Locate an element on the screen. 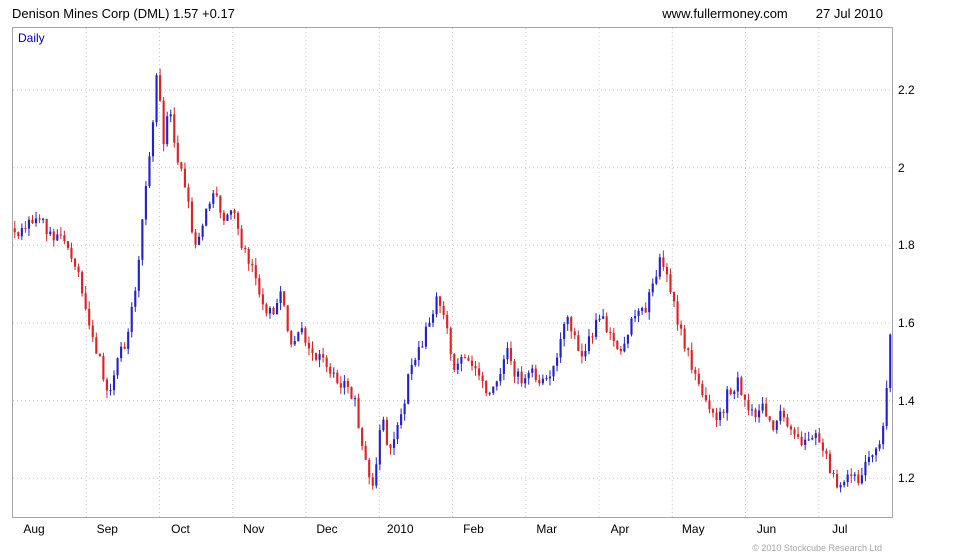 This screenshot has width=980, height=560. timeframe-label: Daily is located at coordinates (31, 38).